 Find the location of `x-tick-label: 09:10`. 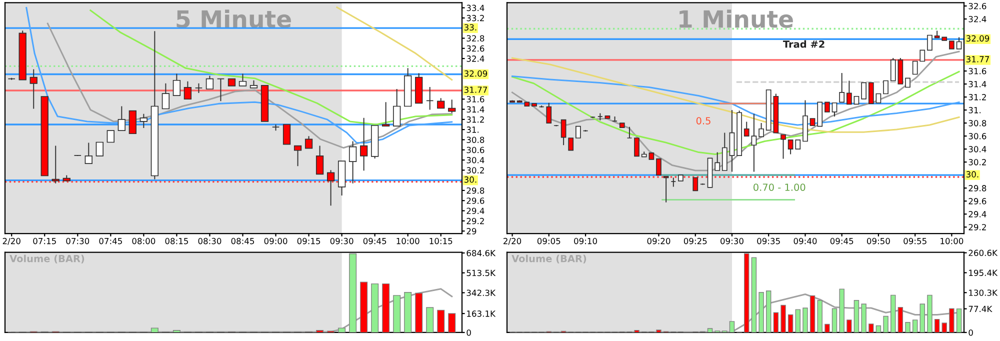

x-tick-label: 09:10 is located at coordinates (585, 241).